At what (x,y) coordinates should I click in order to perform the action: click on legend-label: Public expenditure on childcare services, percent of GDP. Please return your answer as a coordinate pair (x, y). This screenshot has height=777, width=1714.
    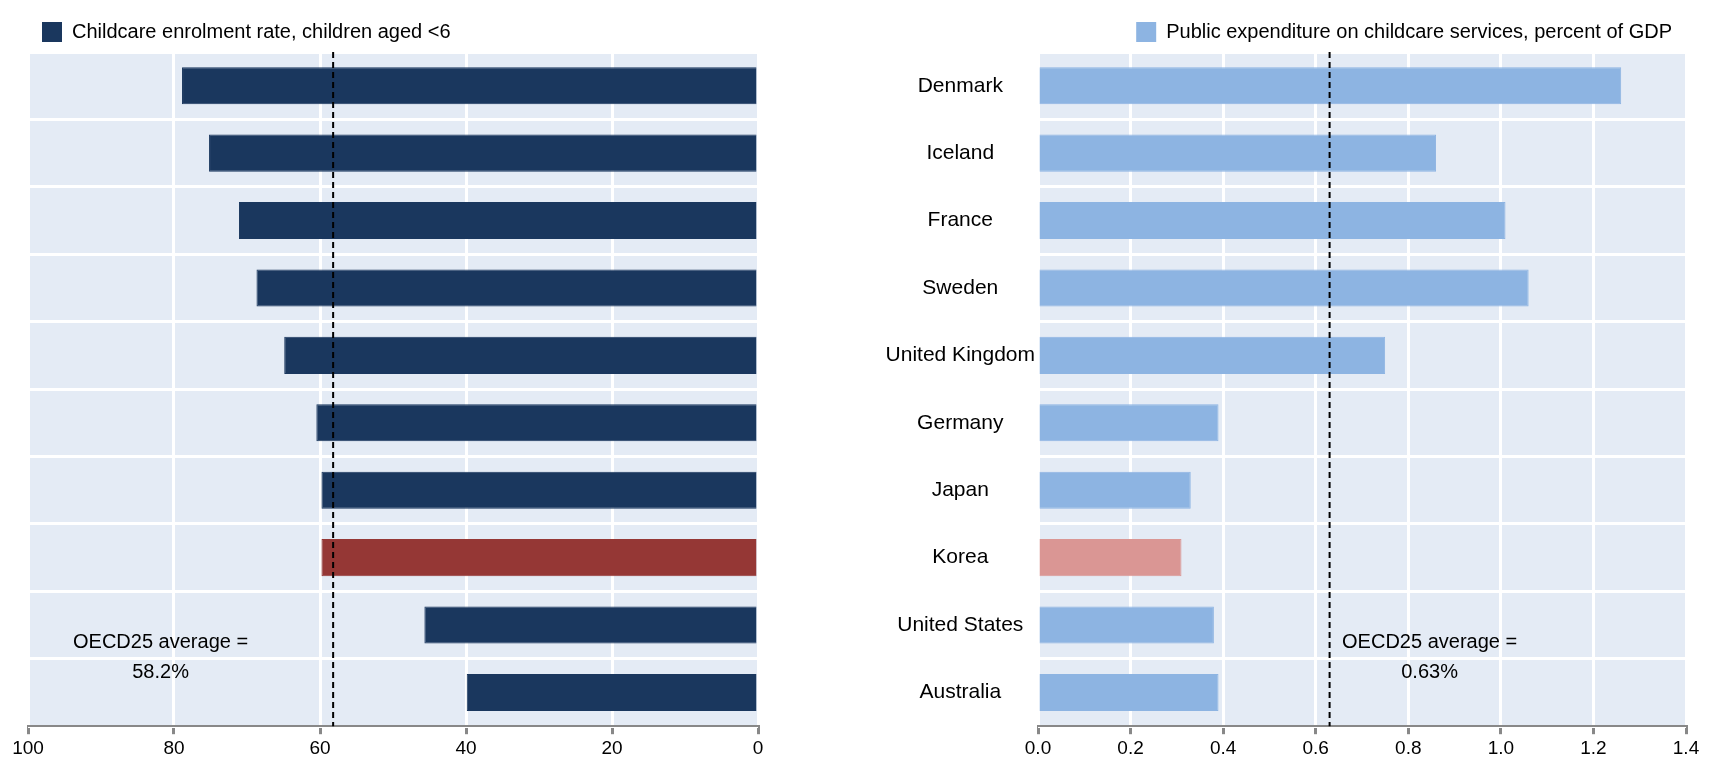
    Looking at the image, I should click on (1419, 30).